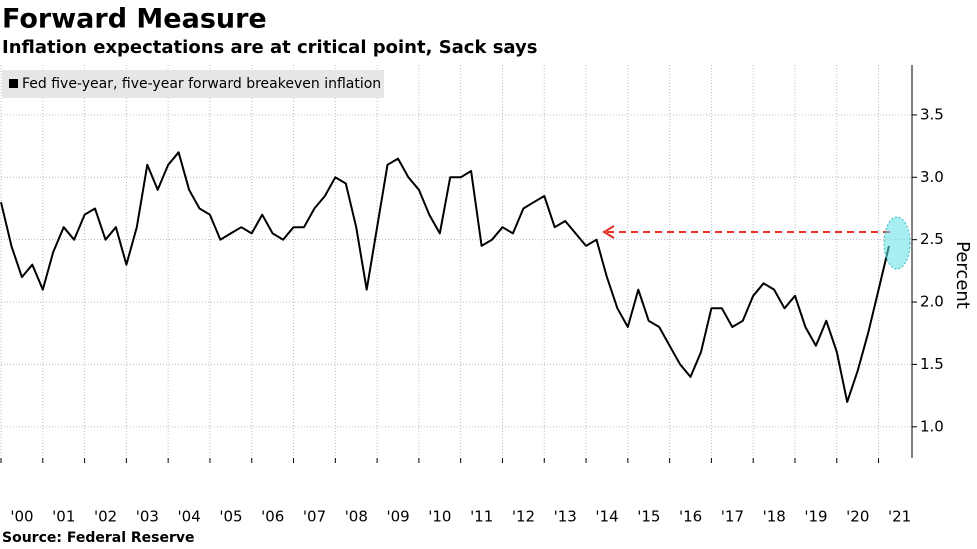 The image size is (977, 549). Describe the element at coordinates (648, 517) in the screenshot. I see `x-tick-label: '15` at that location.